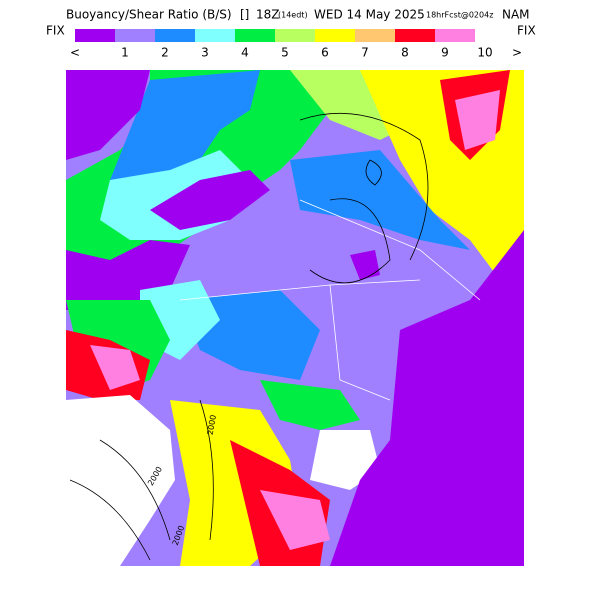 The image size is (591, 595). Describe the element at coordinates (165, 53) in the screenshot. I see `colorbar-label: 2` at that location.